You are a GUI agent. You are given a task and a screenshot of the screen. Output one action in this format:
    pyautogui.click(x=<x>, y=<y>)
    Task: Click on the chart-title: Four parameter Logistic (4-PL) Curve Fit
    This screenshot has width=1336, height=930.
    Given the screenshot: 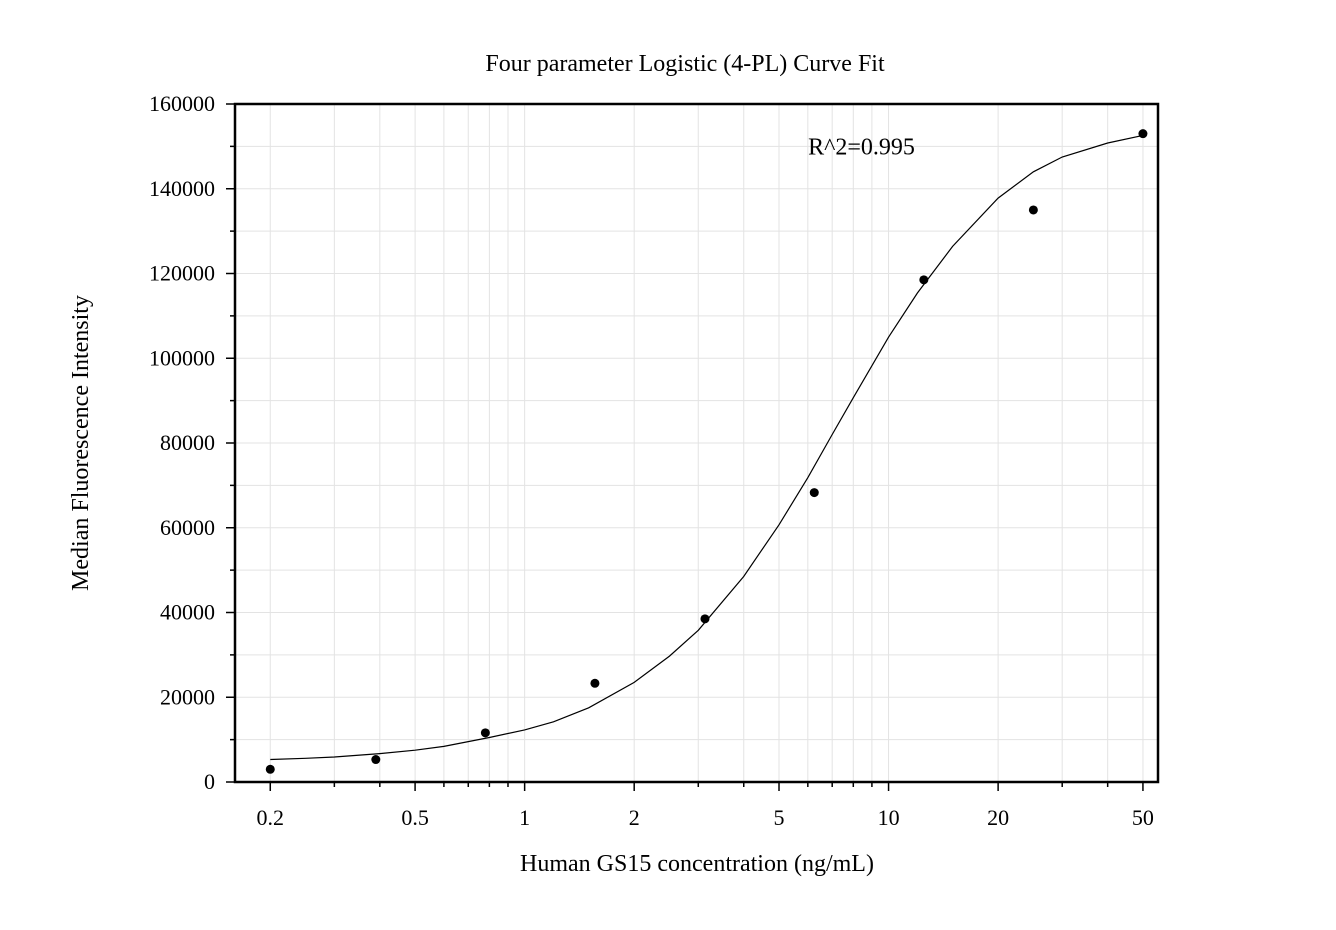 What is the action you would take?
    pyautogui.click(x=685, y=64)
    